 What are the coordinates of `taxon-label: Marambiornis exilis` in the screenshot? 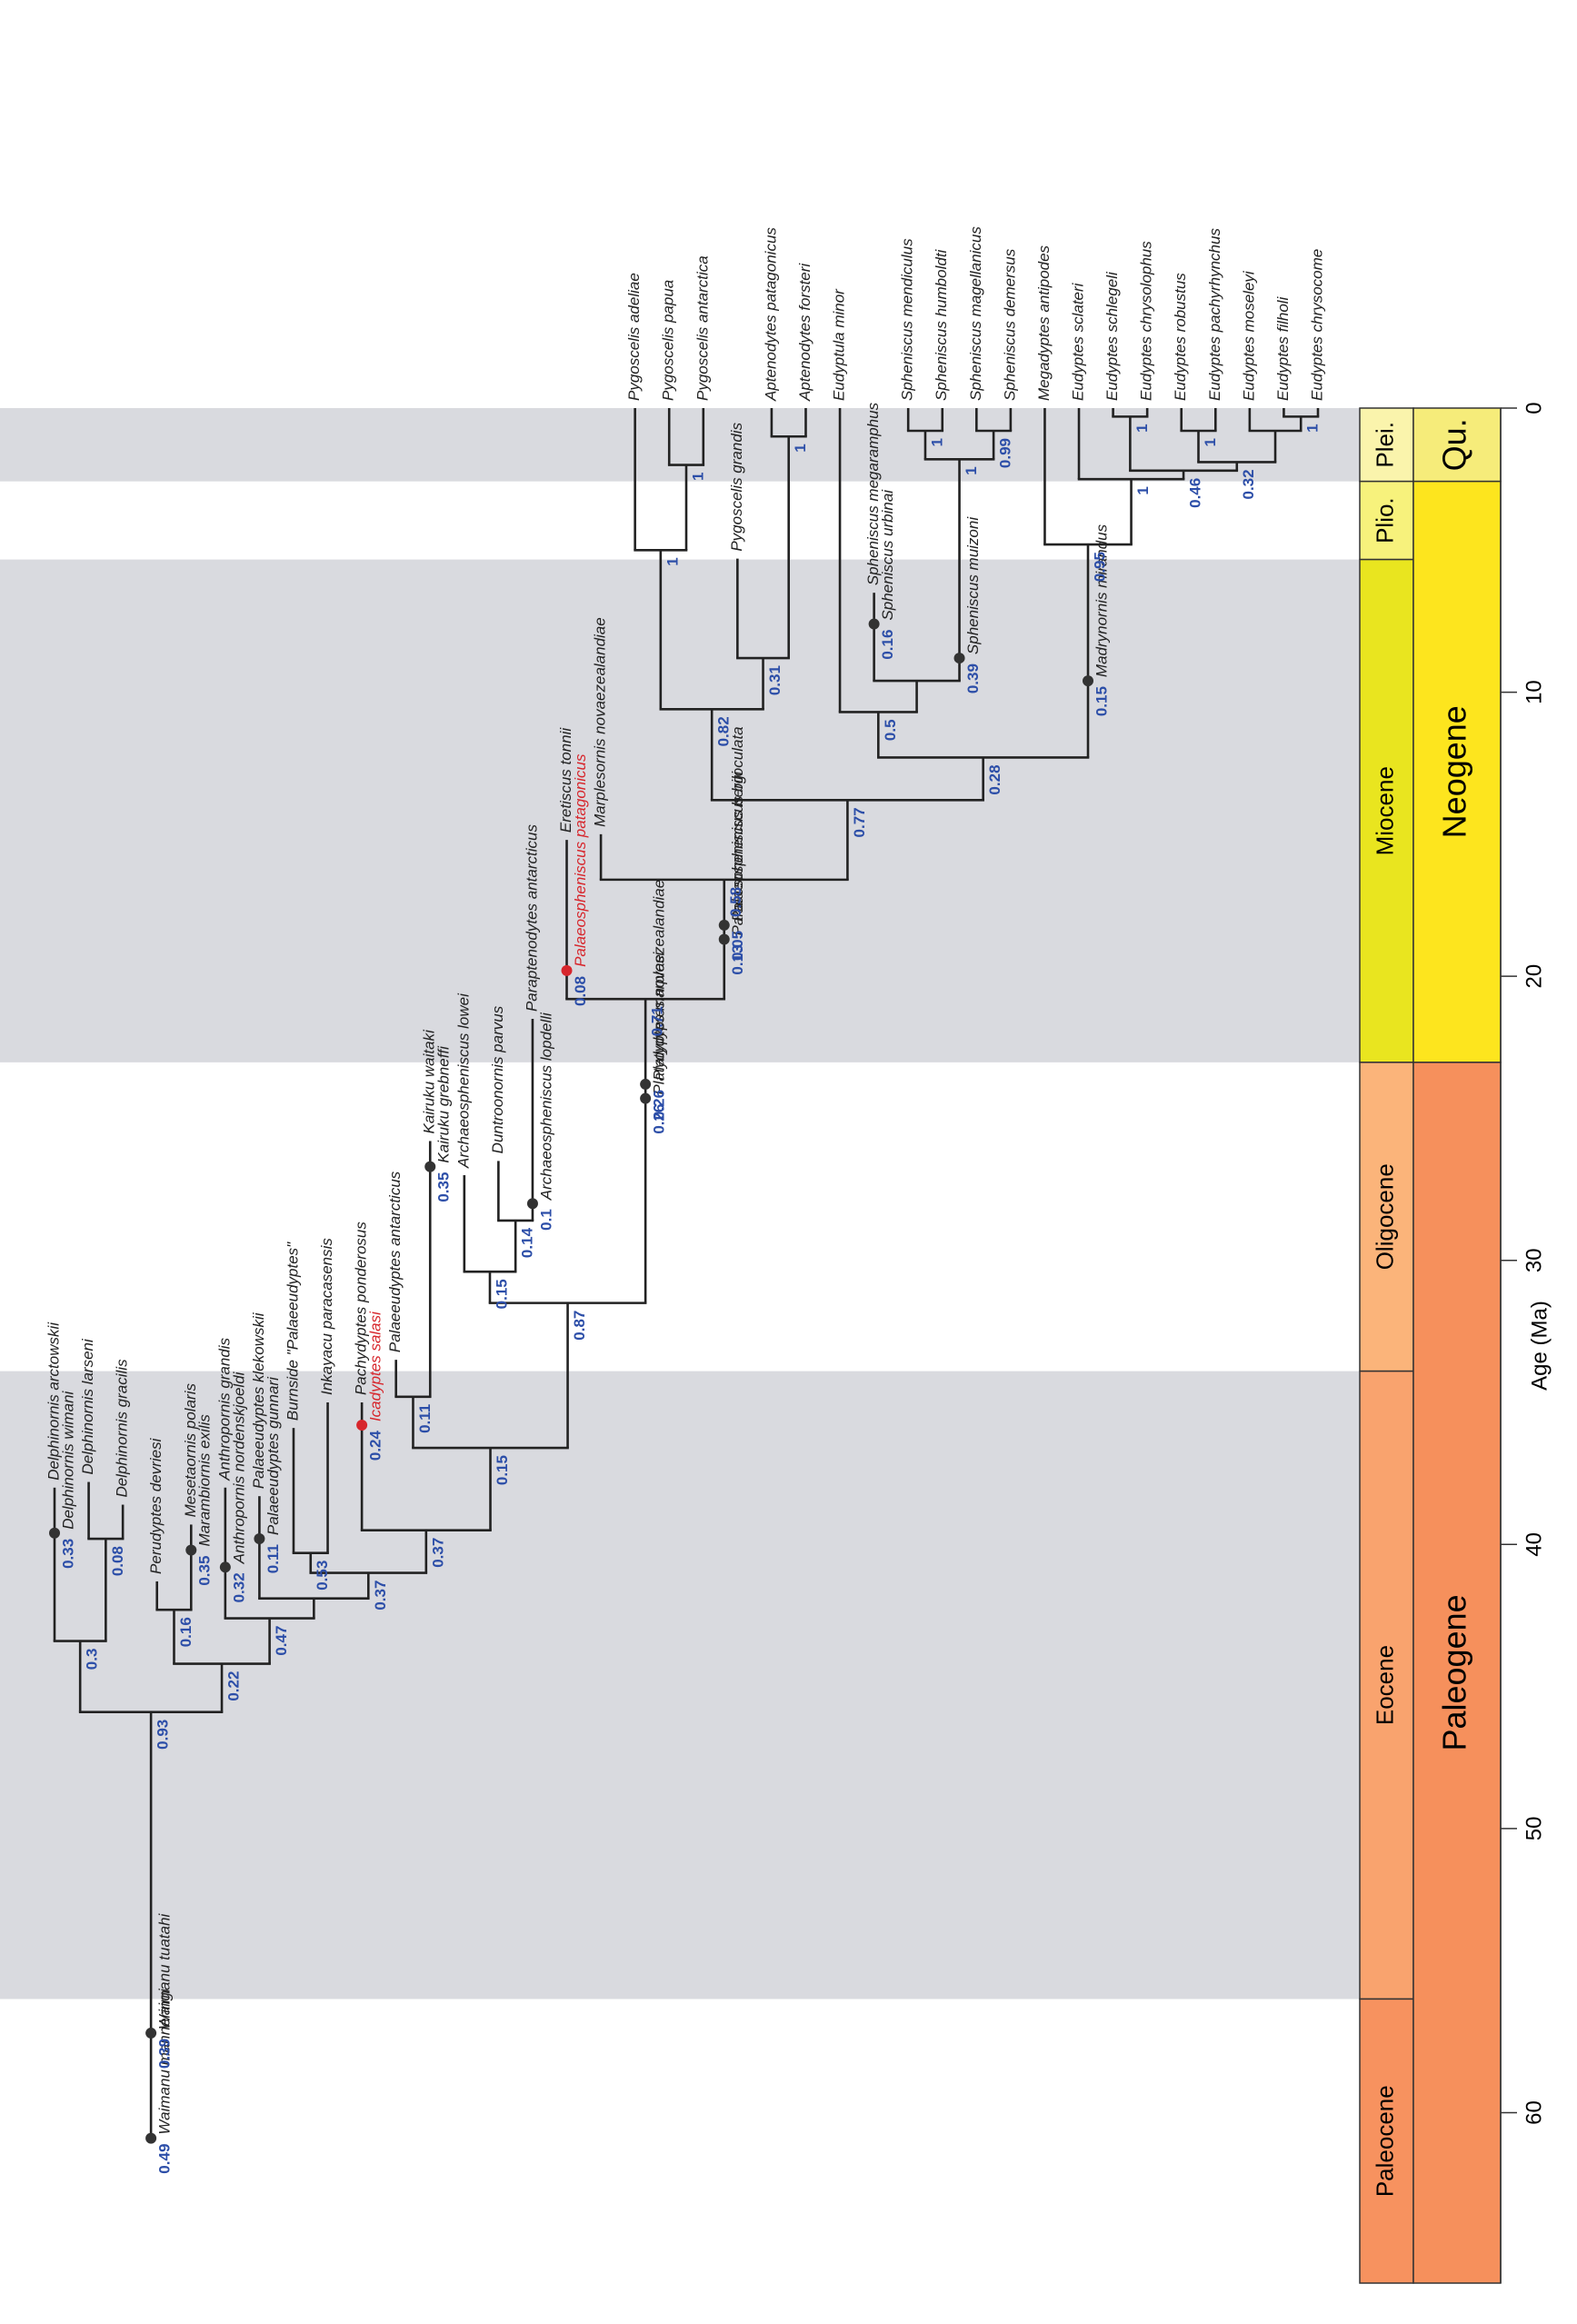 It's located at (205, 1480).